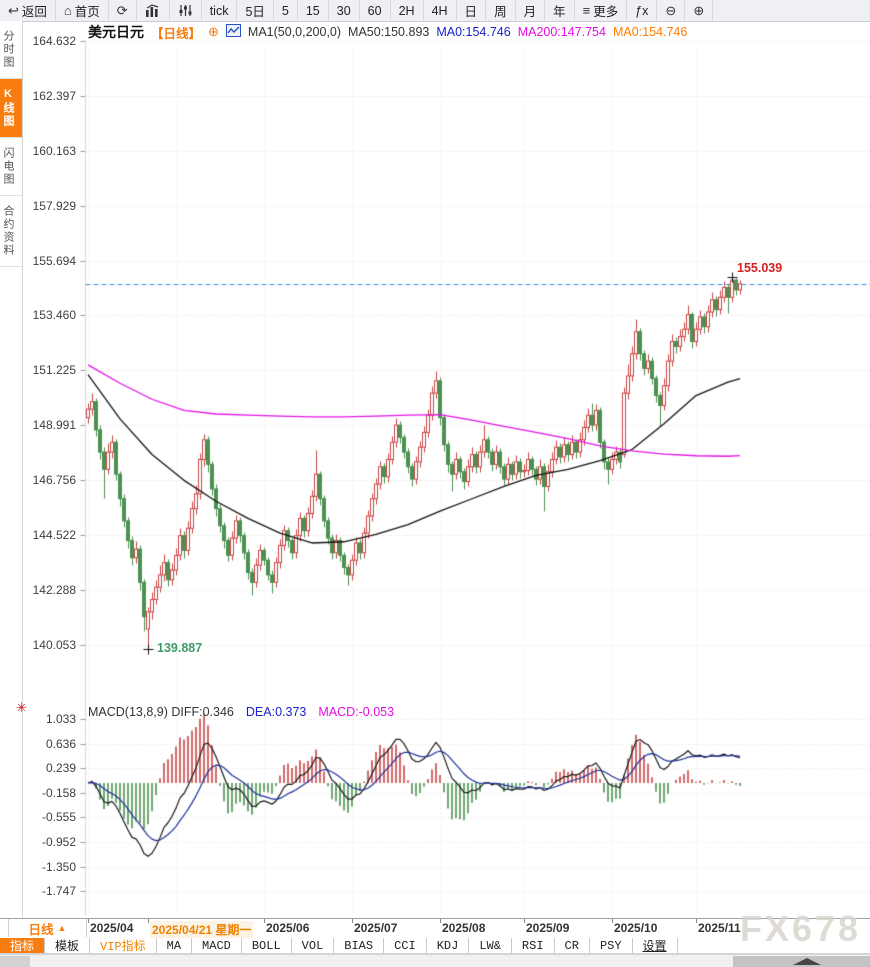  What do you see at coordinates (313, 945) in the screenshot?
I see `tab-vol: VOL` at bounding box center [313, 945].